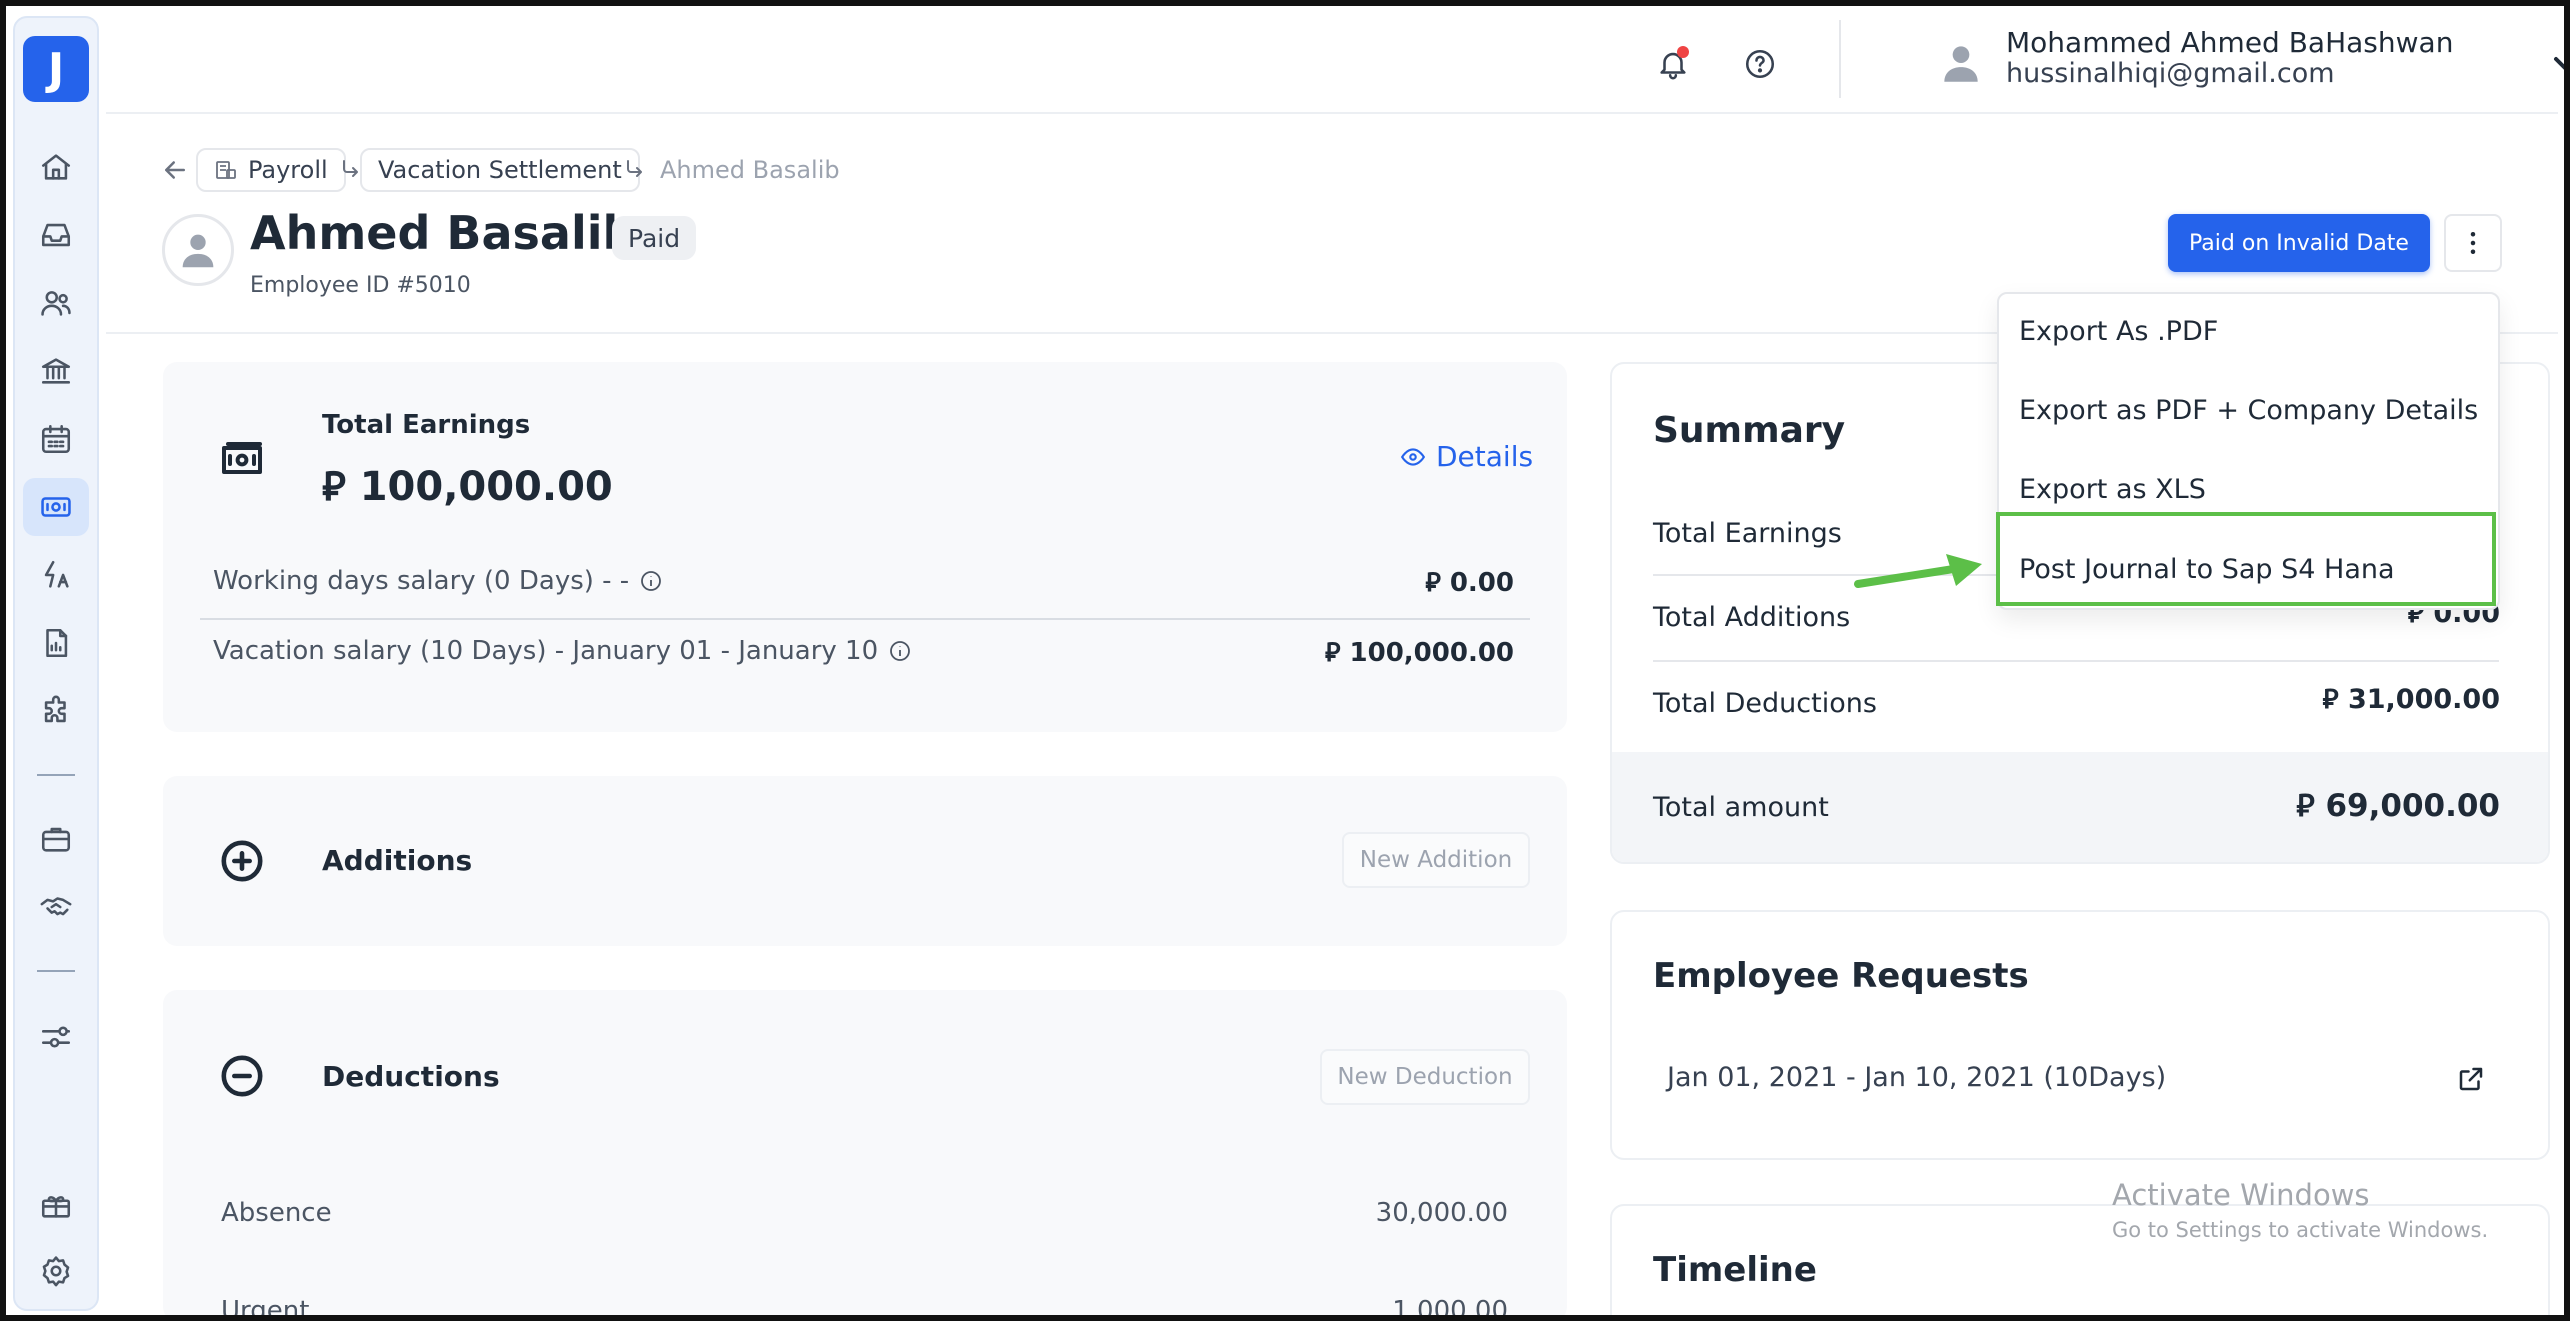 The height and width of the screenshot is (1321, 2570). I want to click on more-options-button, so click(2473, 243).